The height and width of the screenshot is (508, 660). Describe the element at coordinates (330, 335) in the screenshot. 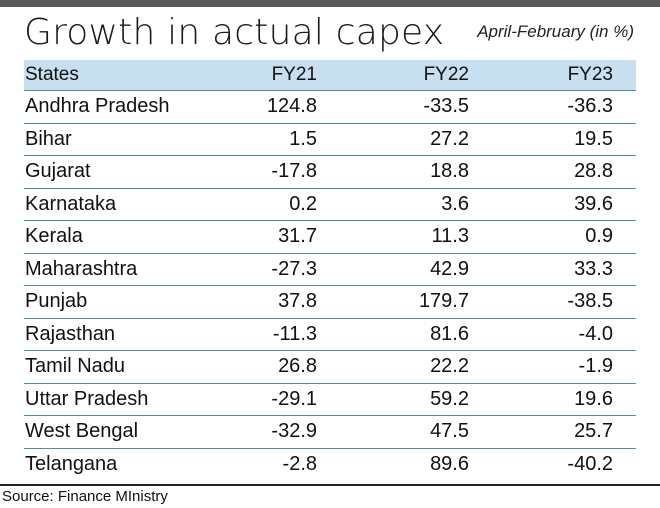

I see `table-row: Rajasthan -11.3 81.6 -4.0` at that location.